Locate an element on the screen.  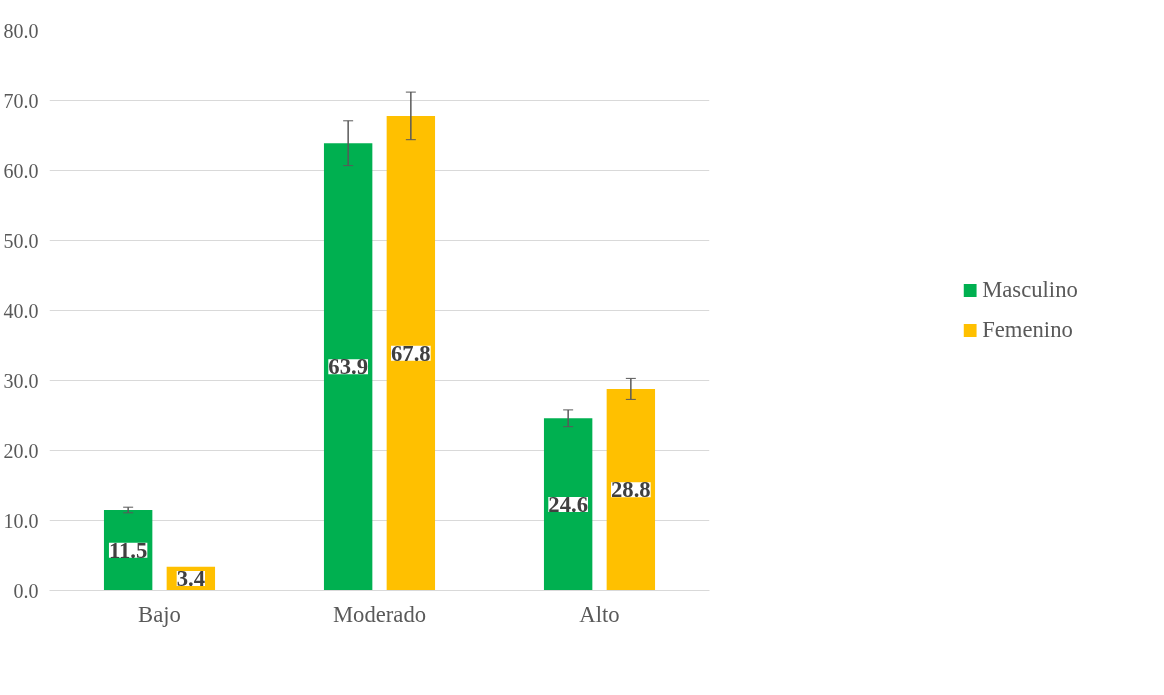
data-label: 28.8 is located at coordinates (631, 490).